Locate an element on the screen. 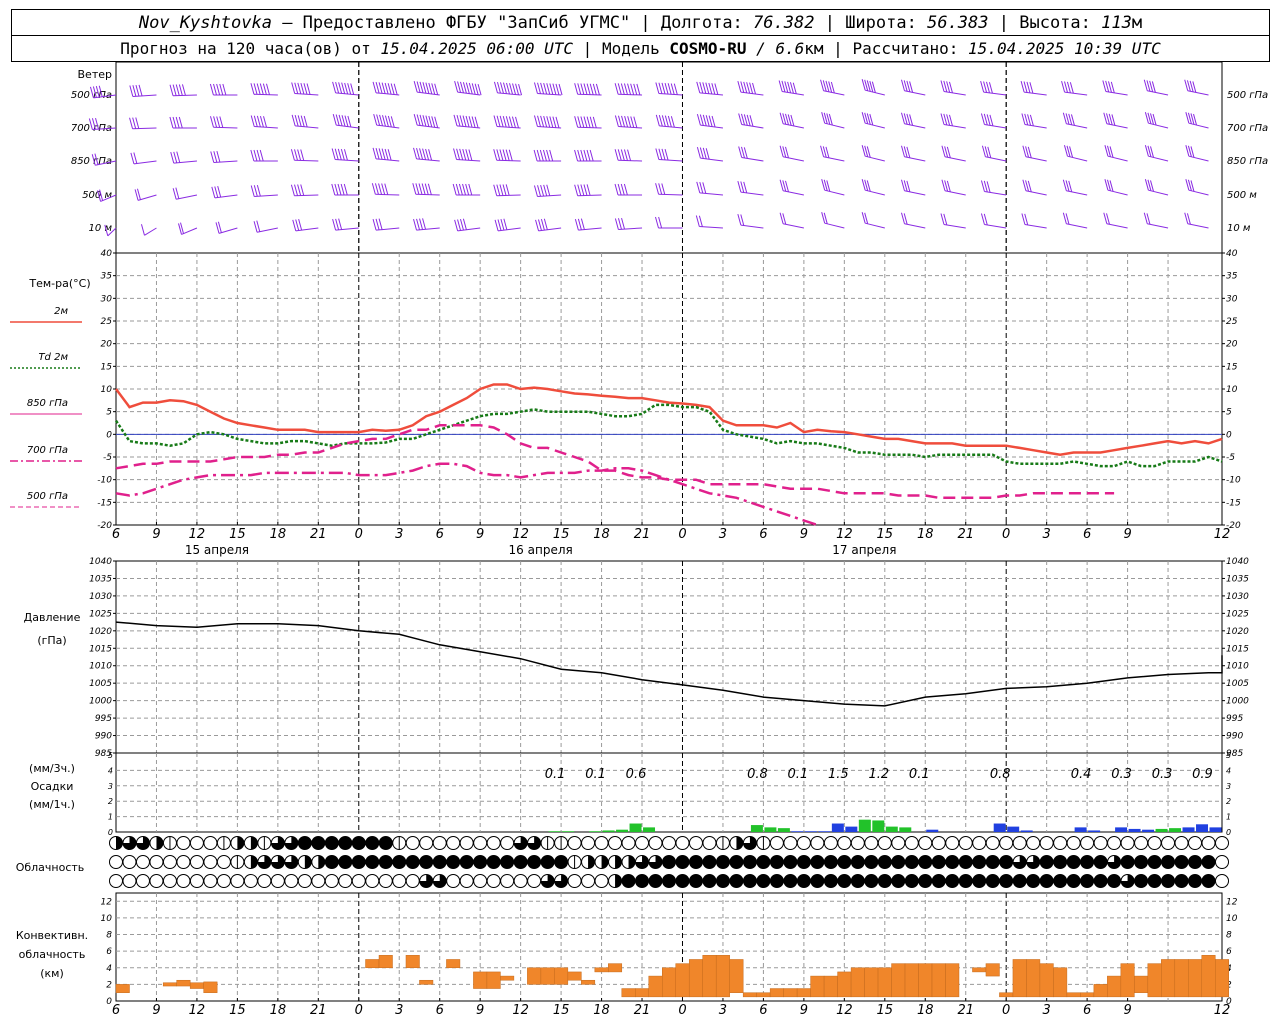 The width and height of the screenshot is (1280, 1024). conv-frame is located at coordinates (669, 947).